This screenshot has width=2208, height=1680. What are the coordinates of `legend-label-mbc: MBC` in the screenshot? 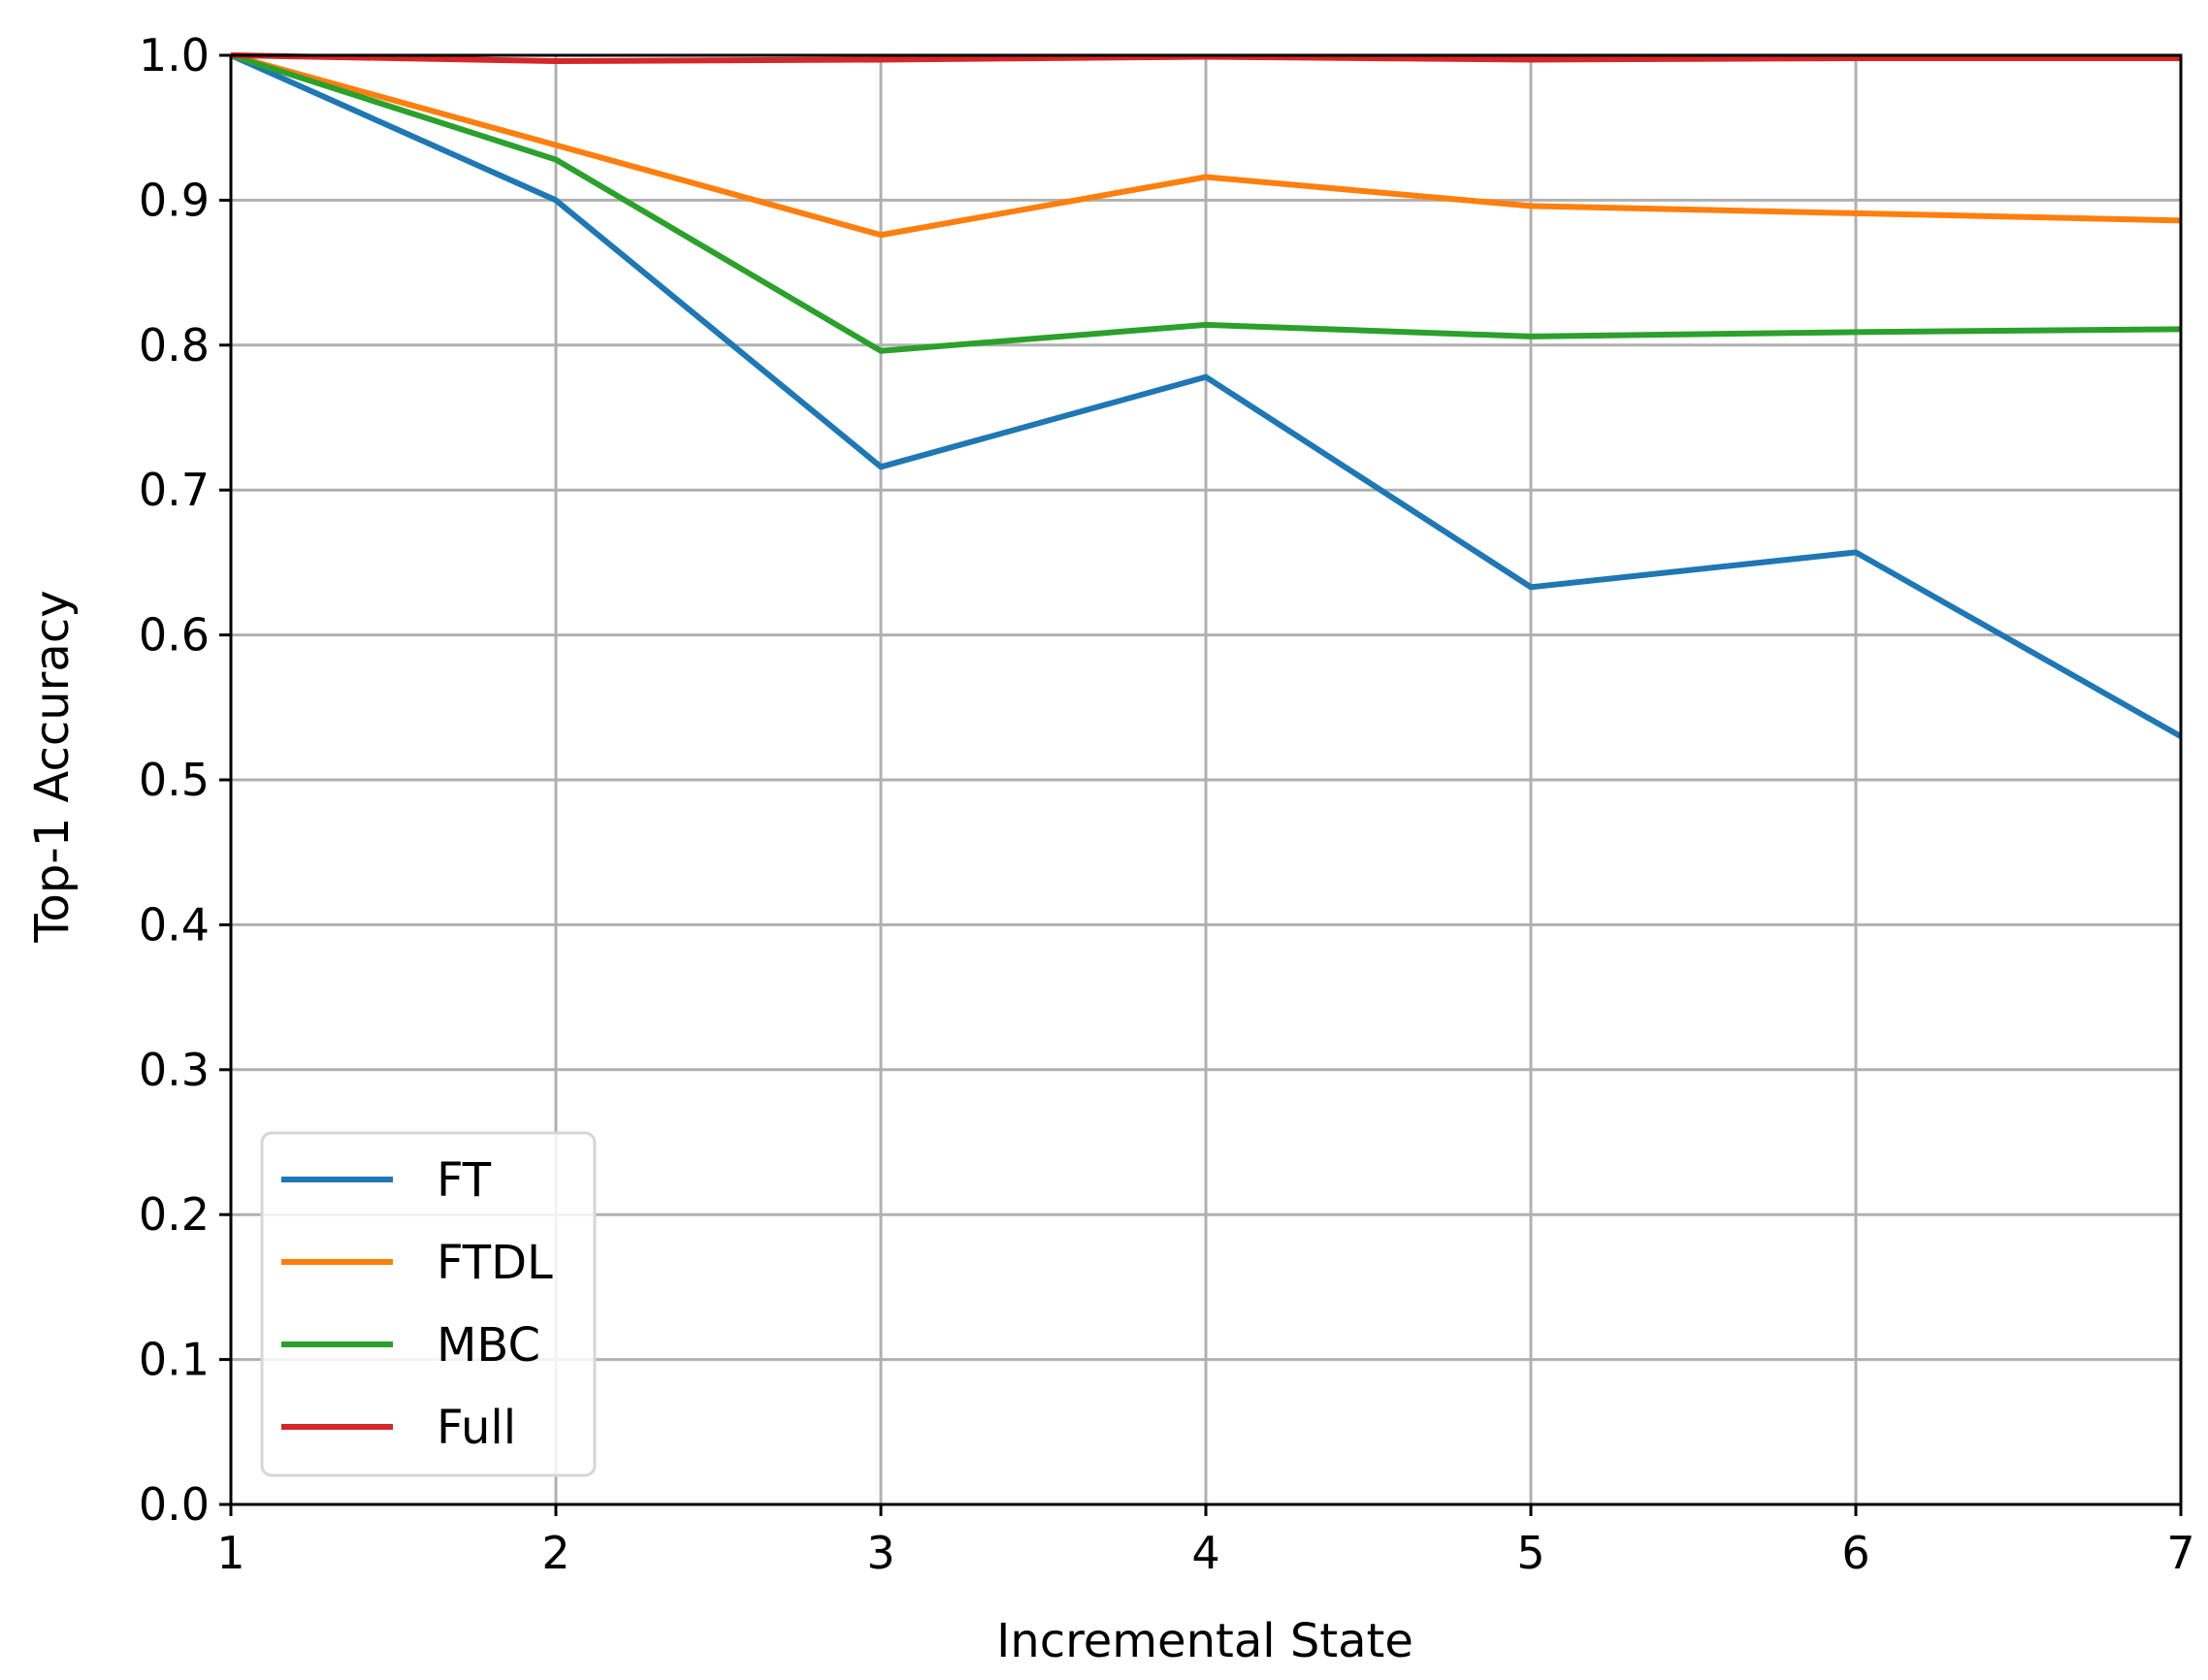 It's located at (488, 1345).